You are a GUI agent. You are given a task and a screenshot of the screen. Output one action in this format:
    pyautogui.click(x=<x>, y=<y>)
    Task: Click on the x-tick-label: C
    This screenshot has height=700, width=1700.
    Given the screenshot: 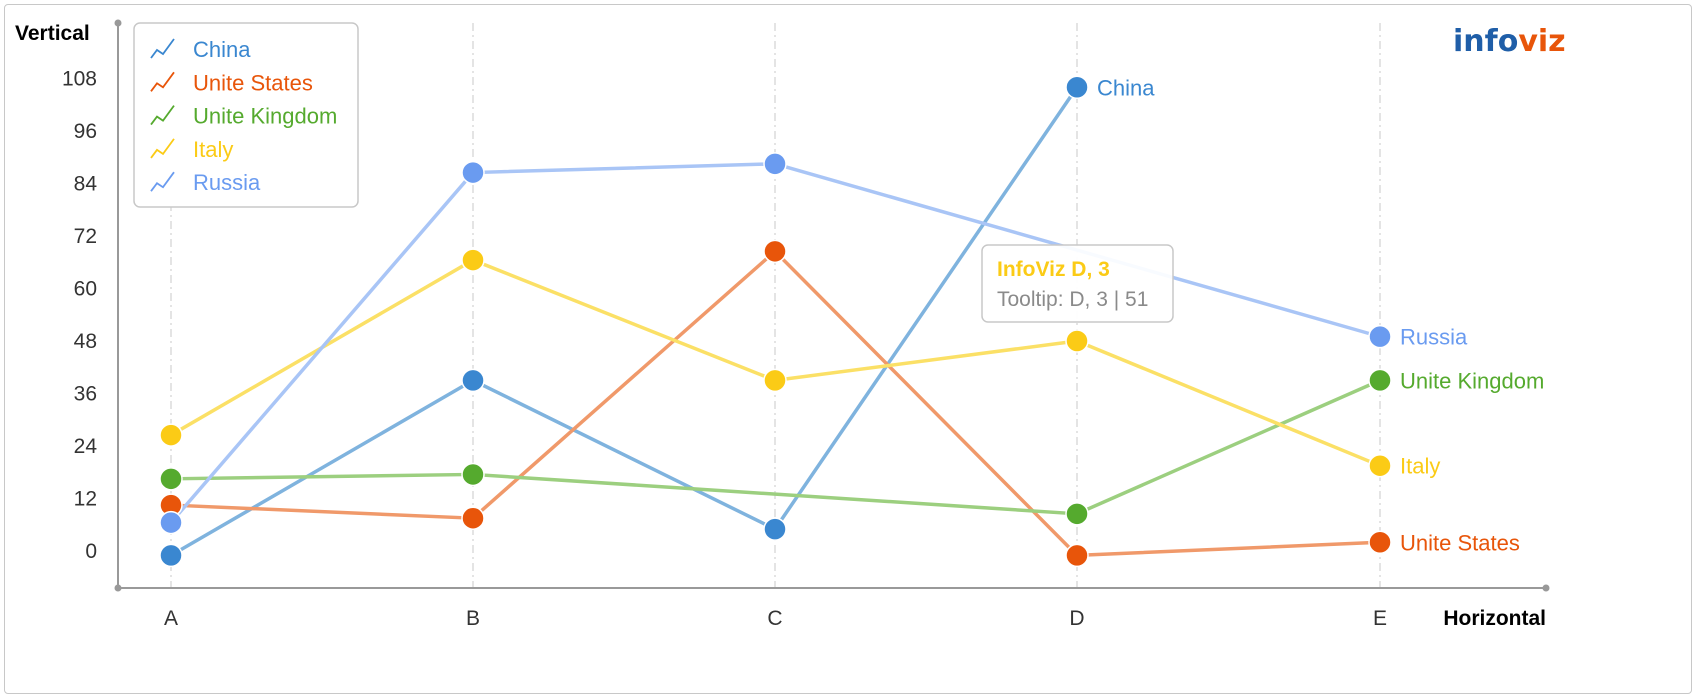 What is the action you would take?
    pyautogui.click(x=774, y=618)
    